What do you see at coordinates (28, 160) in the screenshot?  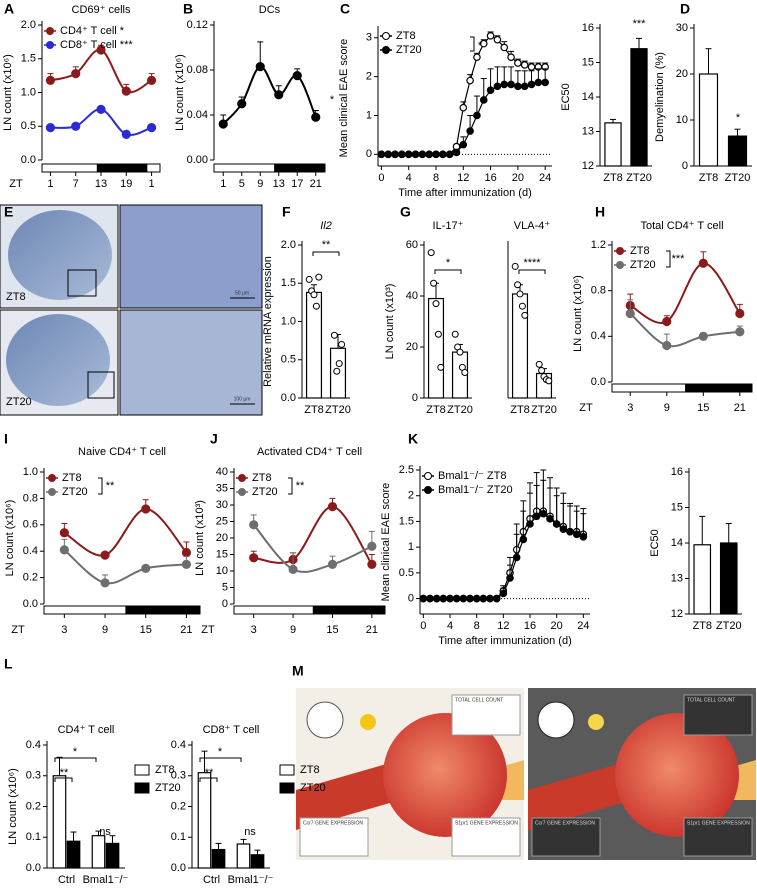 I see `y-tick-label: 0.0` at bounding box center [28, 160].